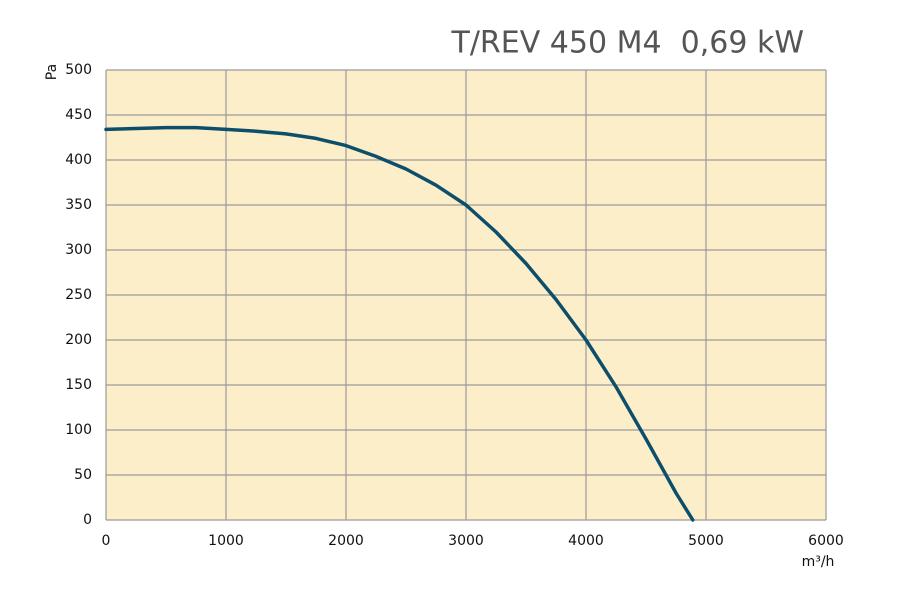  I want to click on chart-title: T/REV 450 M4 0,69 kW, so click(628, 43).